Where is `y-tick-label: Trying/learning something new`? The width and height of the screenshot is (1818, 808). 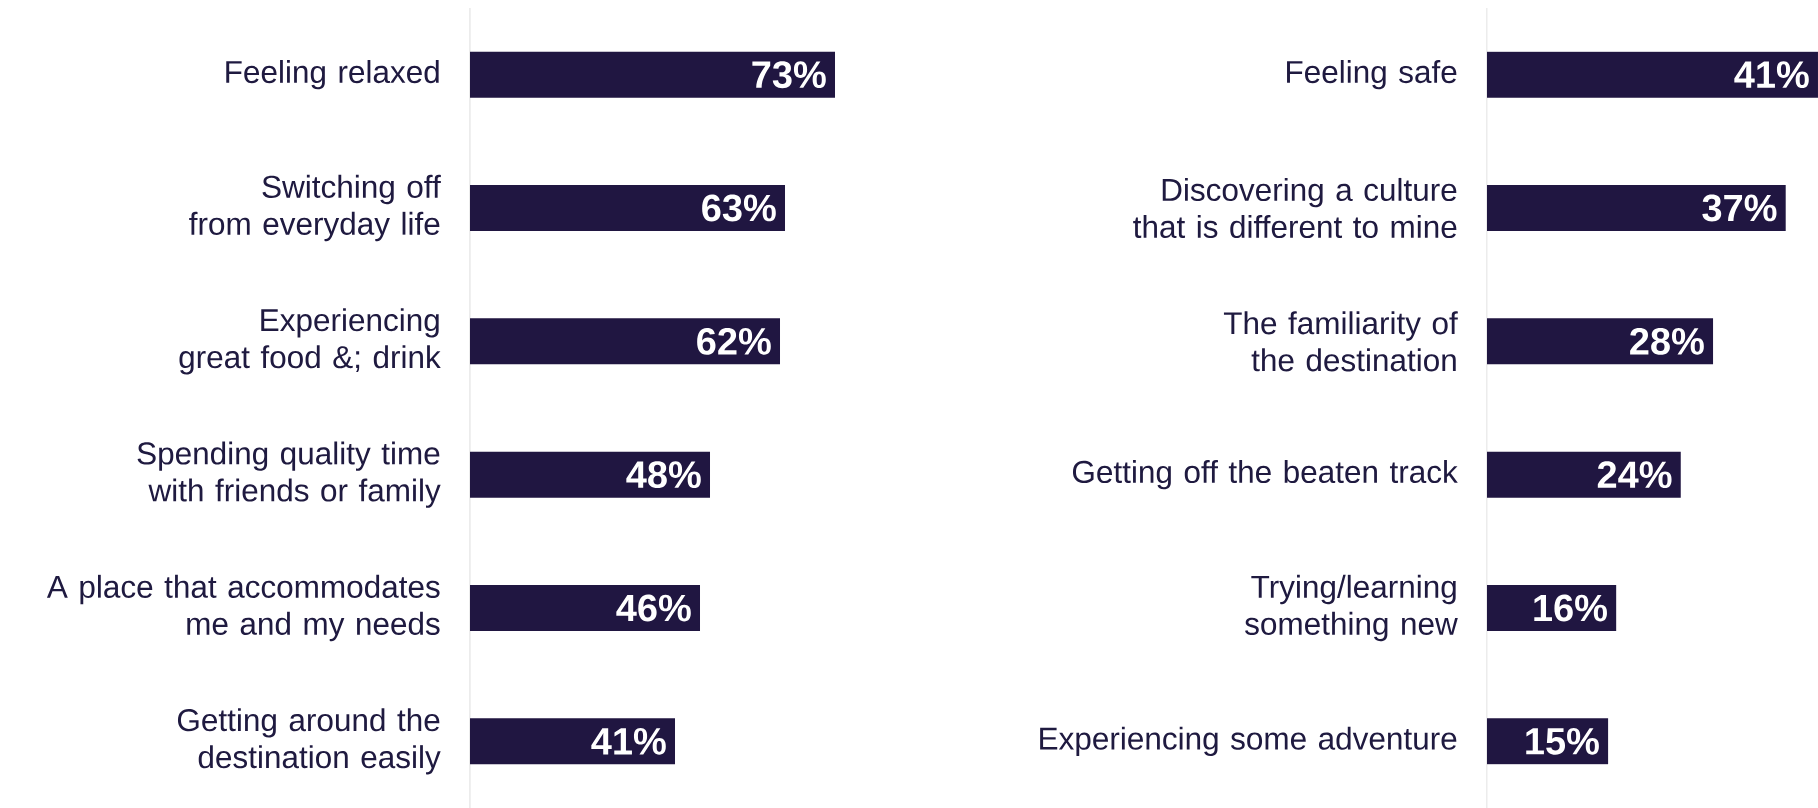
y-tick-label: Trying/learning something new is located at coordinates (1351, 608).